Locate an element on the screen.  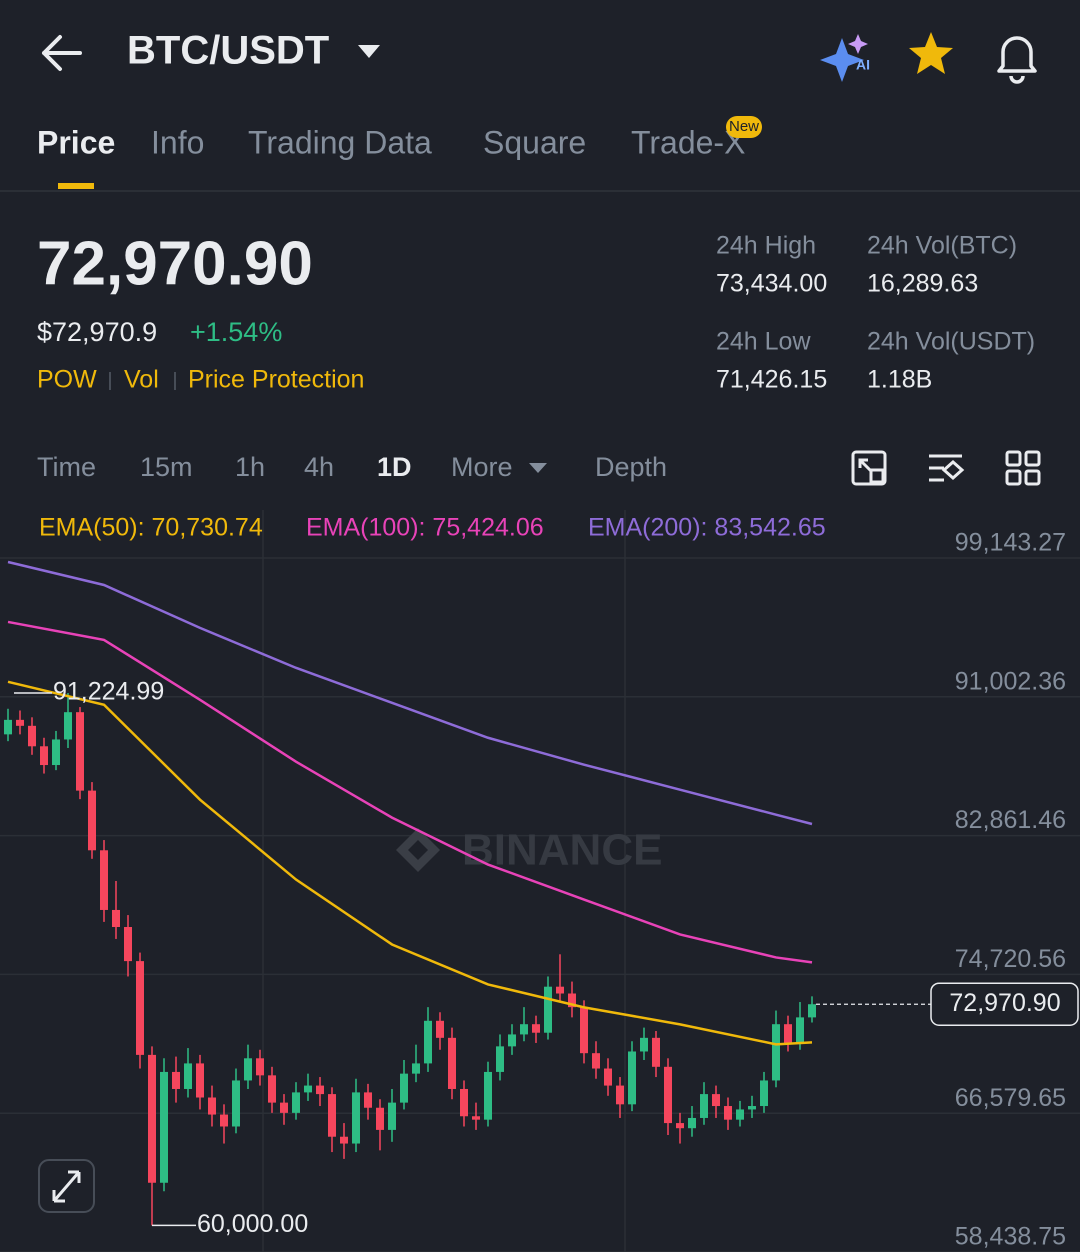
stat-value: 71,426.15 is located at coordinates (771, 380).